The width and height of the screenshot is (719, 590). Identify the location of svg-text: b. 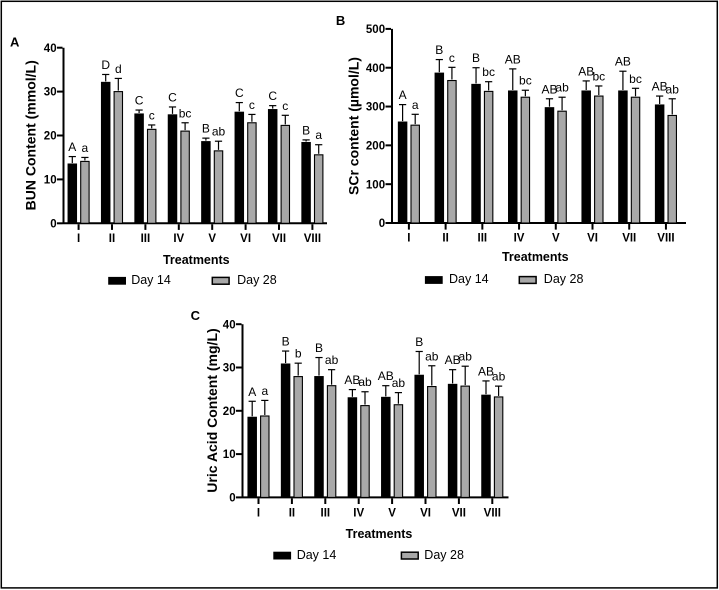
(298, 354).